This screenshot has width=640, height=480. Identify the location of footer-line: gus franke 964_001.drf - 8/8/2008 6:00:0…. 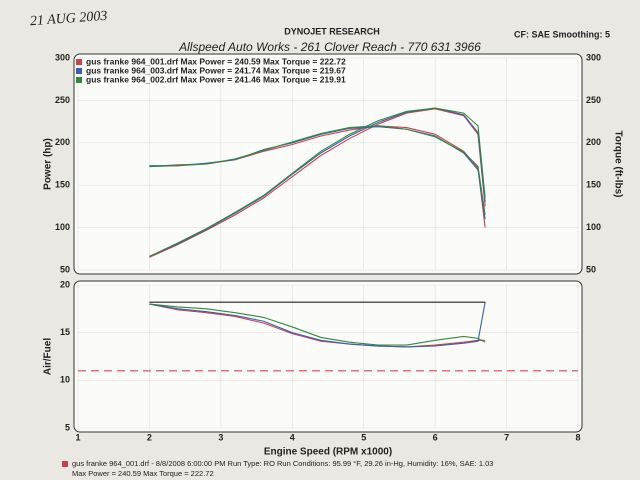
(282, 463).